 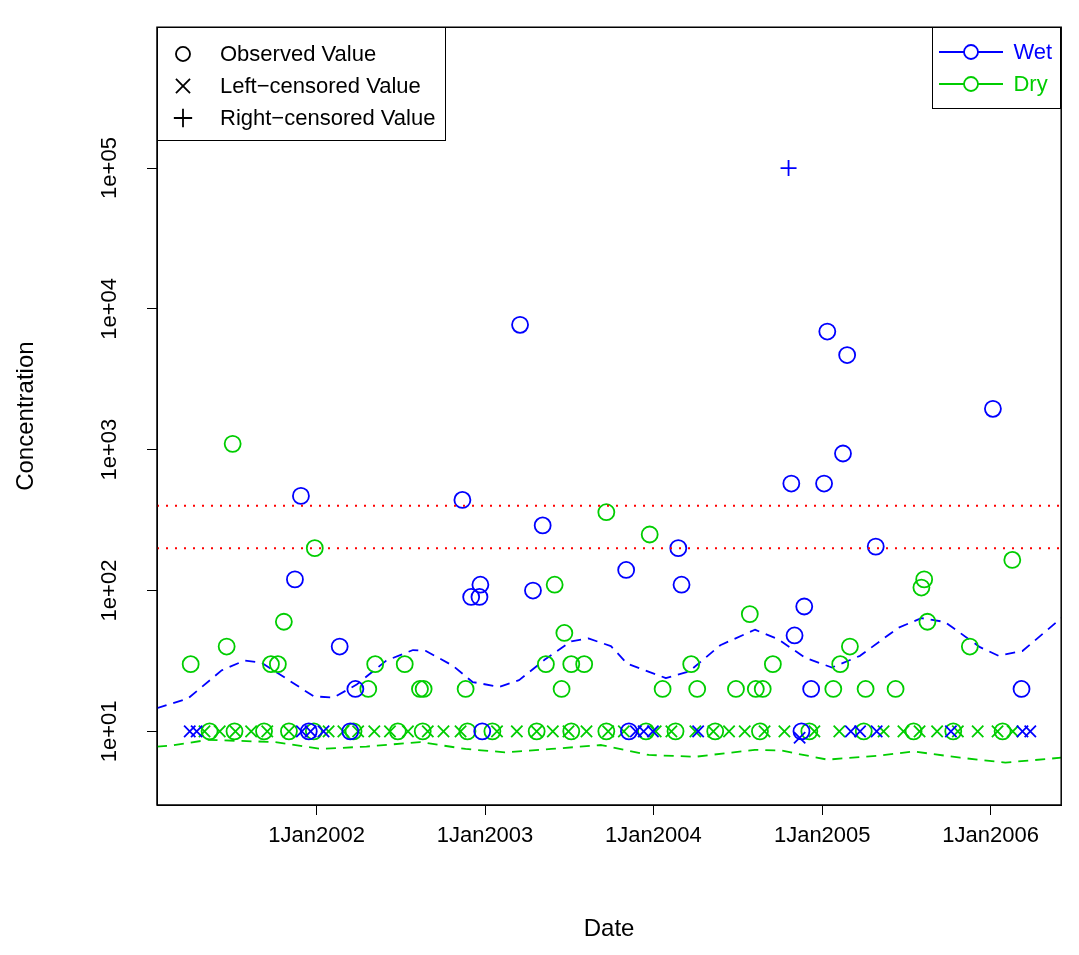 What do you see at coordinates (109, 168) in the screenshot?
I see `y-tick-label: 1e+05` at bounding box center [109, 168].